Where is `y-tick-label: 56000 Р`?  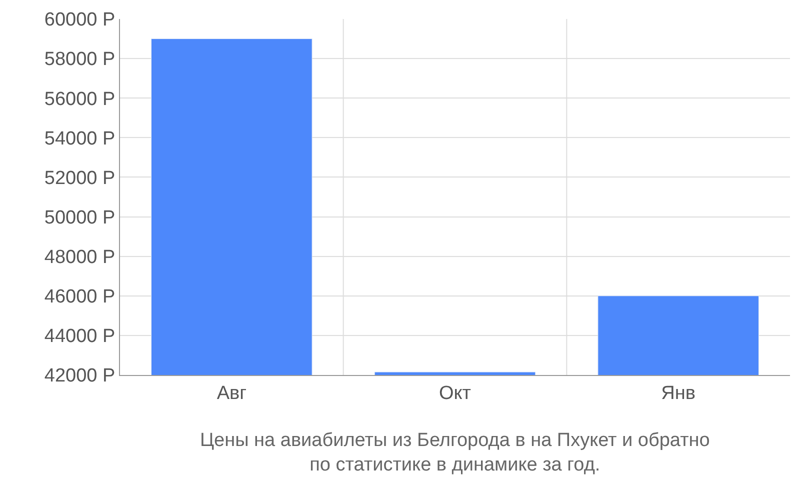
y-tick-label: 56000 Р is located at coordinates (80, 99).